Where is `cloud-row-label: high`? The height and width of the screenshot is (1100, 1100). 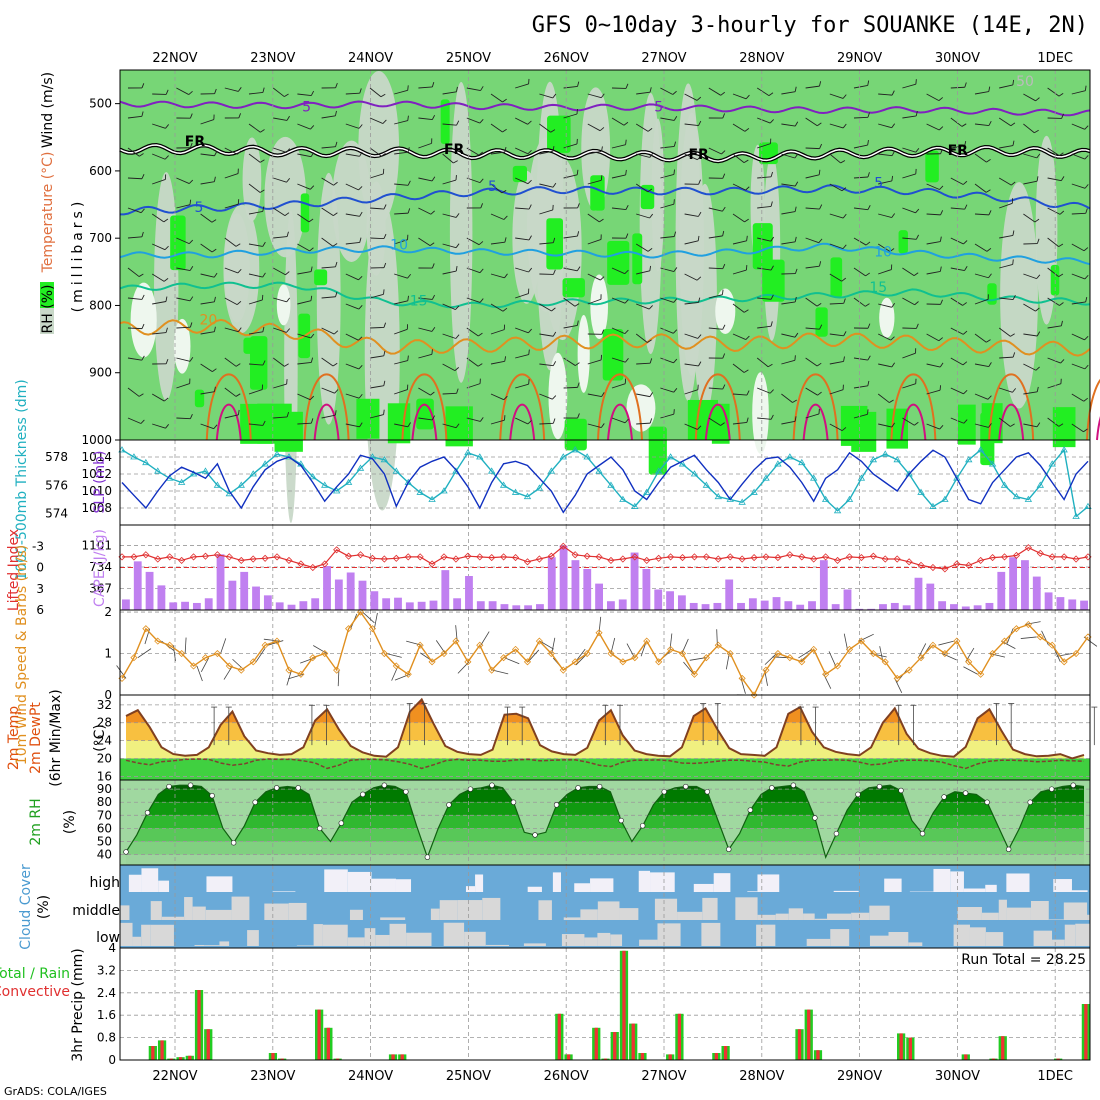 cloud-row-label: high is located at coordinates (104, 883).